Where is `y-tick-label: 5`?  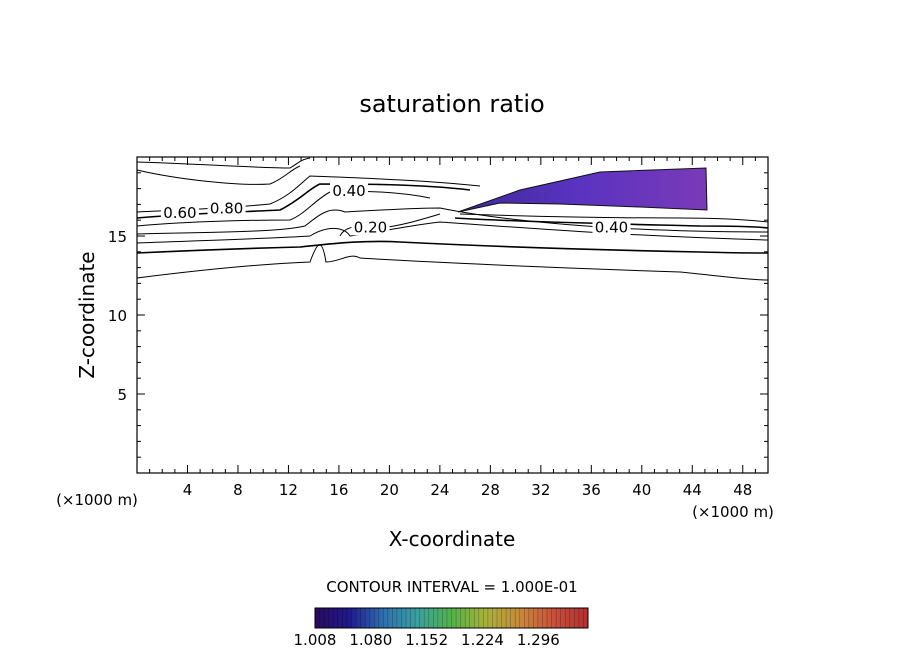 y-tick-label: 5 is located at coordinates (122, 395).